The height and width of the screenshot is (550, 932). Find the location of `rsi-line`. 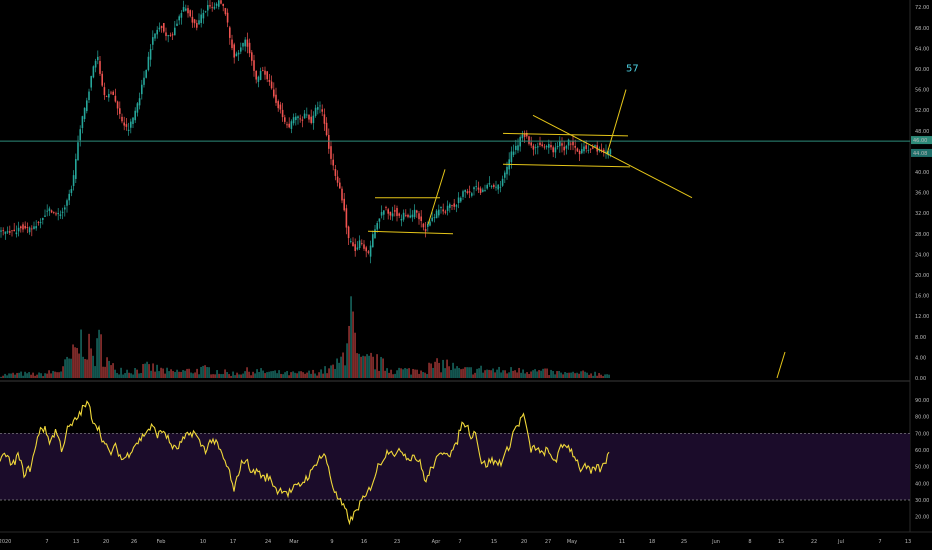

rsi-line is located at coordinates (305, 463).